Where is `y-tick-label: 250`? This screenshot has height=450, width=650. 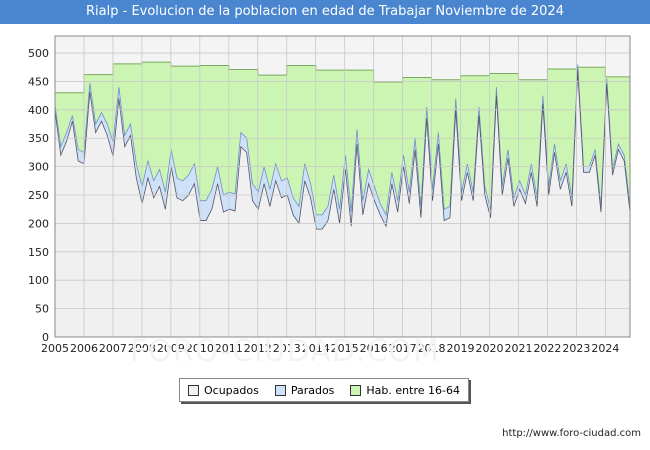
y-tick-label: 250 is located at coordinates (38, 195).